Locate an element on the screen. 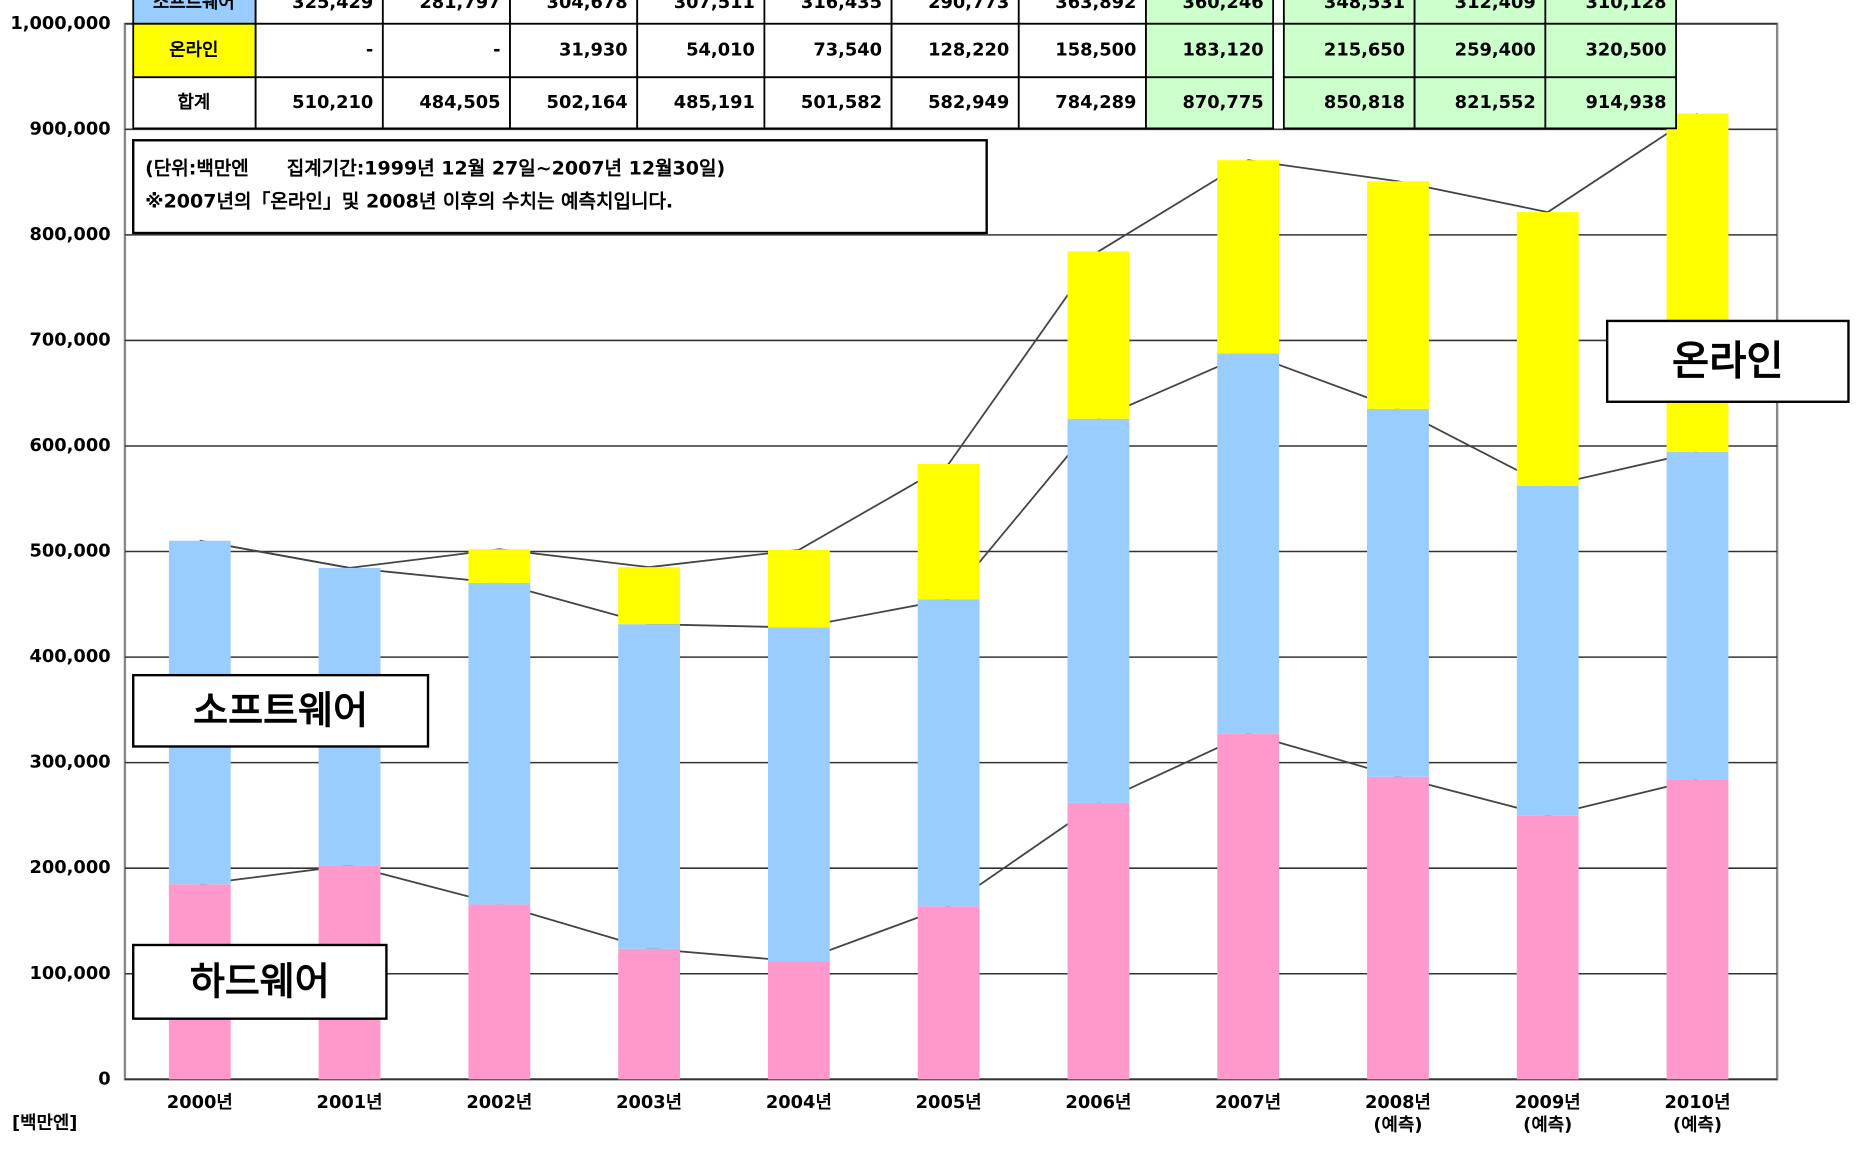  table-value: 914,938 is located at coordinates (1625, 102).